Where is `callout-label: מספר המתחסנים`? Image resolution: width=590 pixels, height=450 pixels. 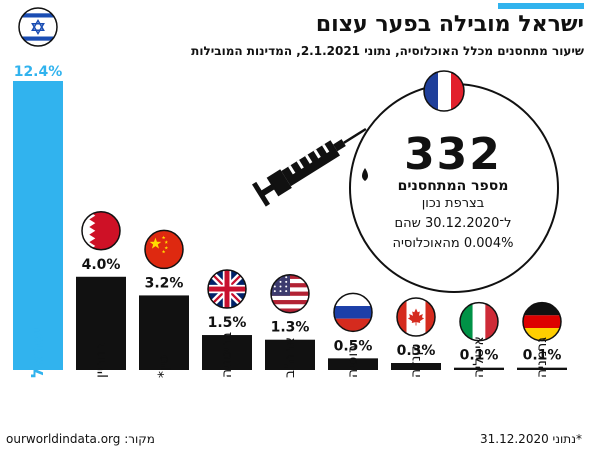
callout-label: מספר המתחסנים is located at coordinates (453, 186).